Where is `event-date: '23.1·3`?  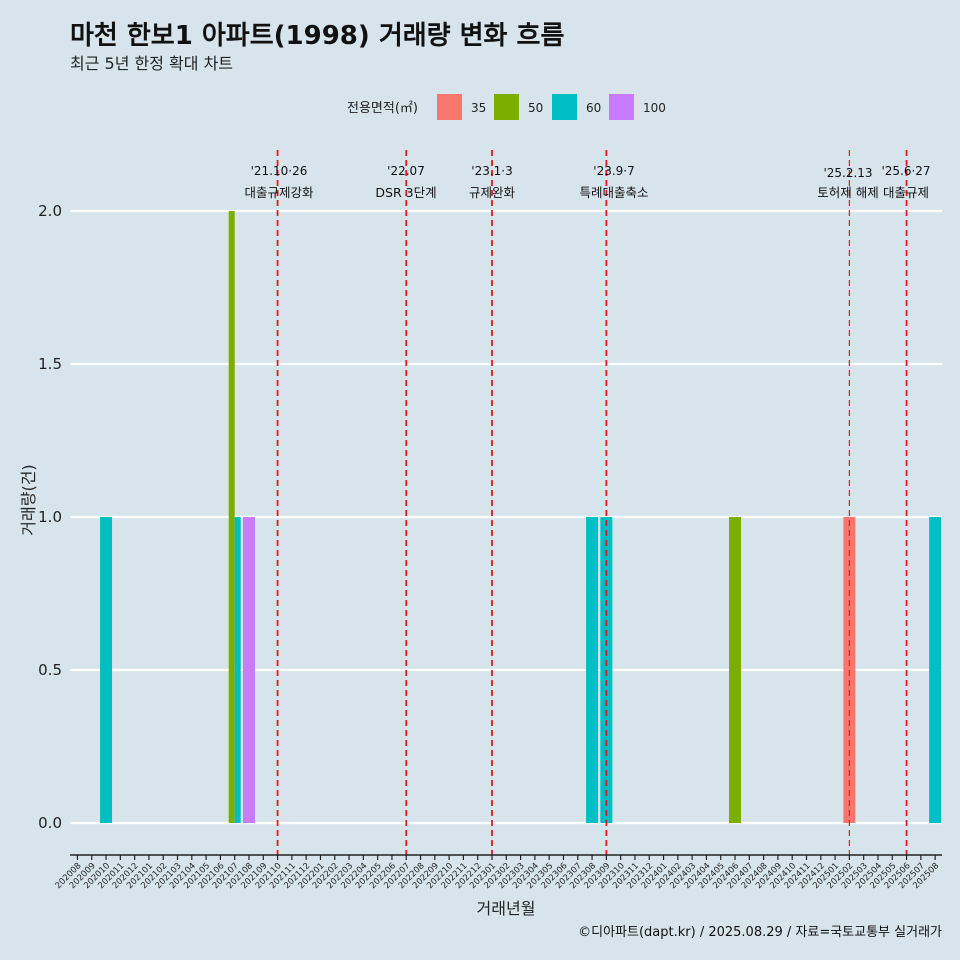
event-date: '23.1·3 is located at coordinates (491, 171).